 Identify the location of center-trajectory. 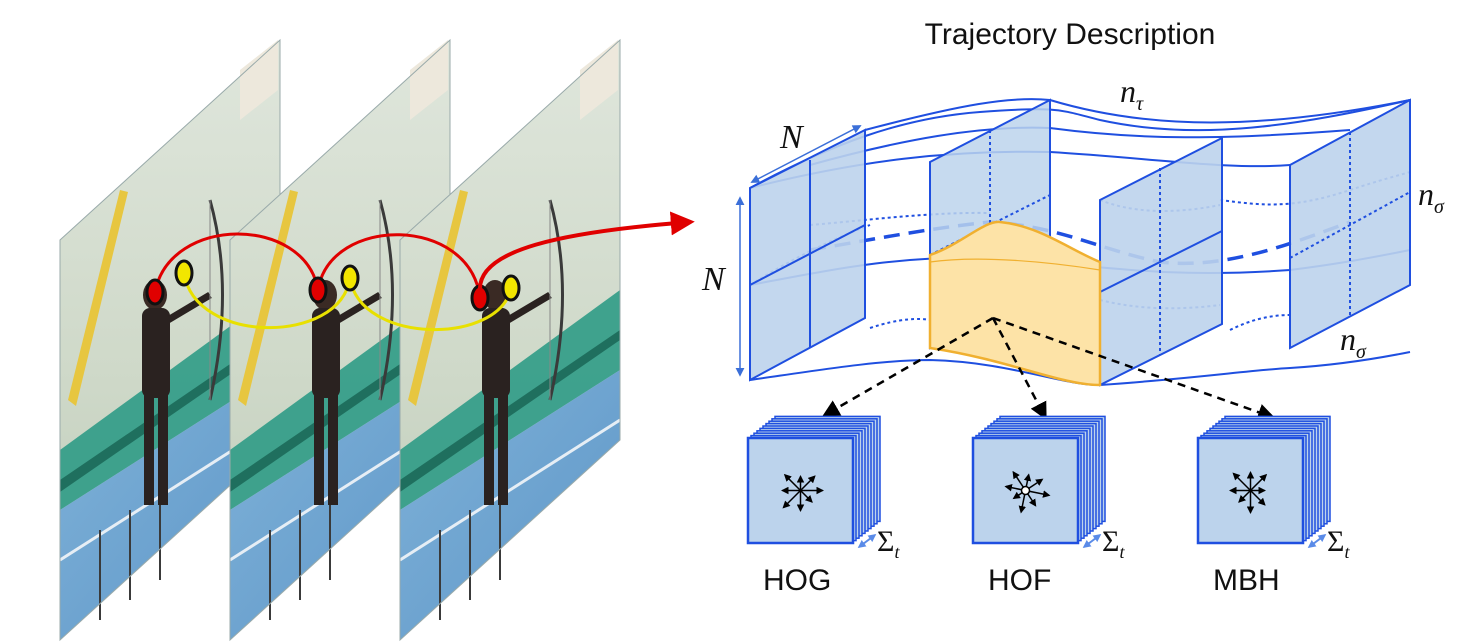
(1080, 243).